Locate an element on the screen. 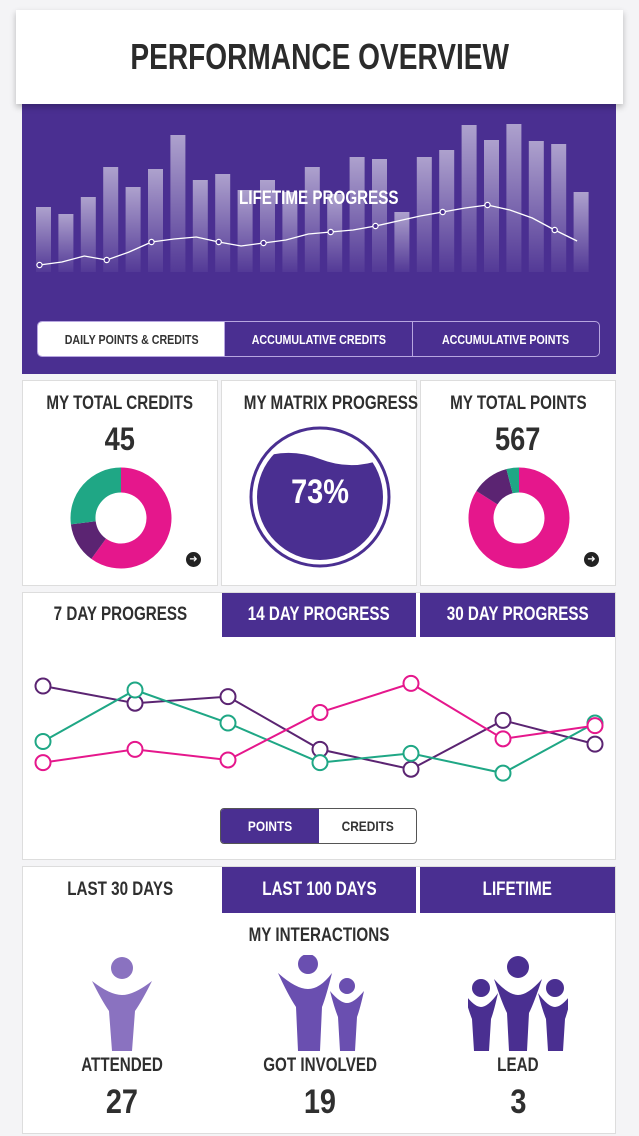 This screenshot has width=639, height=1136. total-points-card: MY TOTAL POINTS 567 ➜ is located at coordinates (518, 483).